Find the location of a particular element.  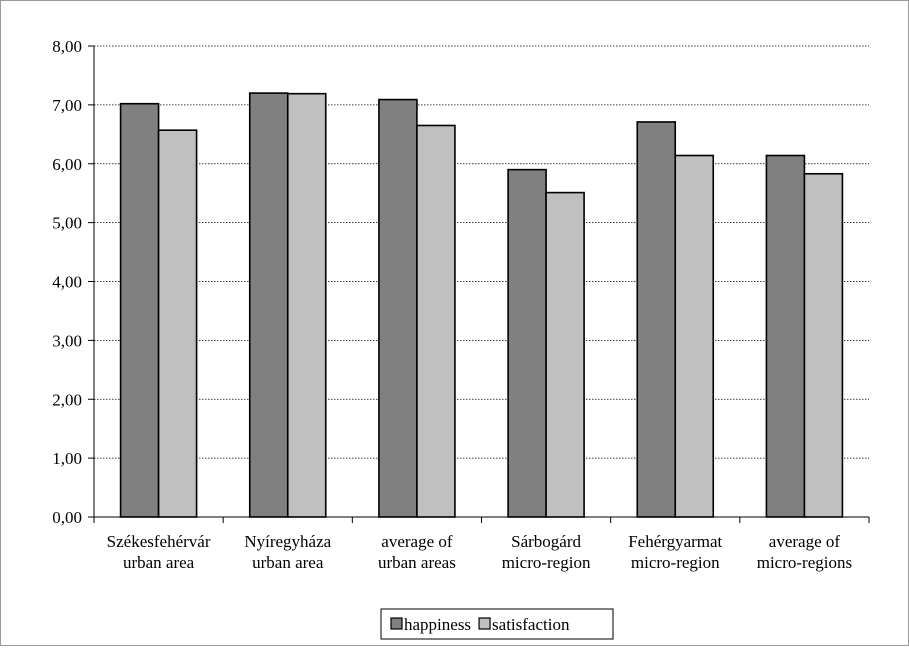

x-category-label: Fehérgyarmat micro-region is located at coordinates (675, 552).